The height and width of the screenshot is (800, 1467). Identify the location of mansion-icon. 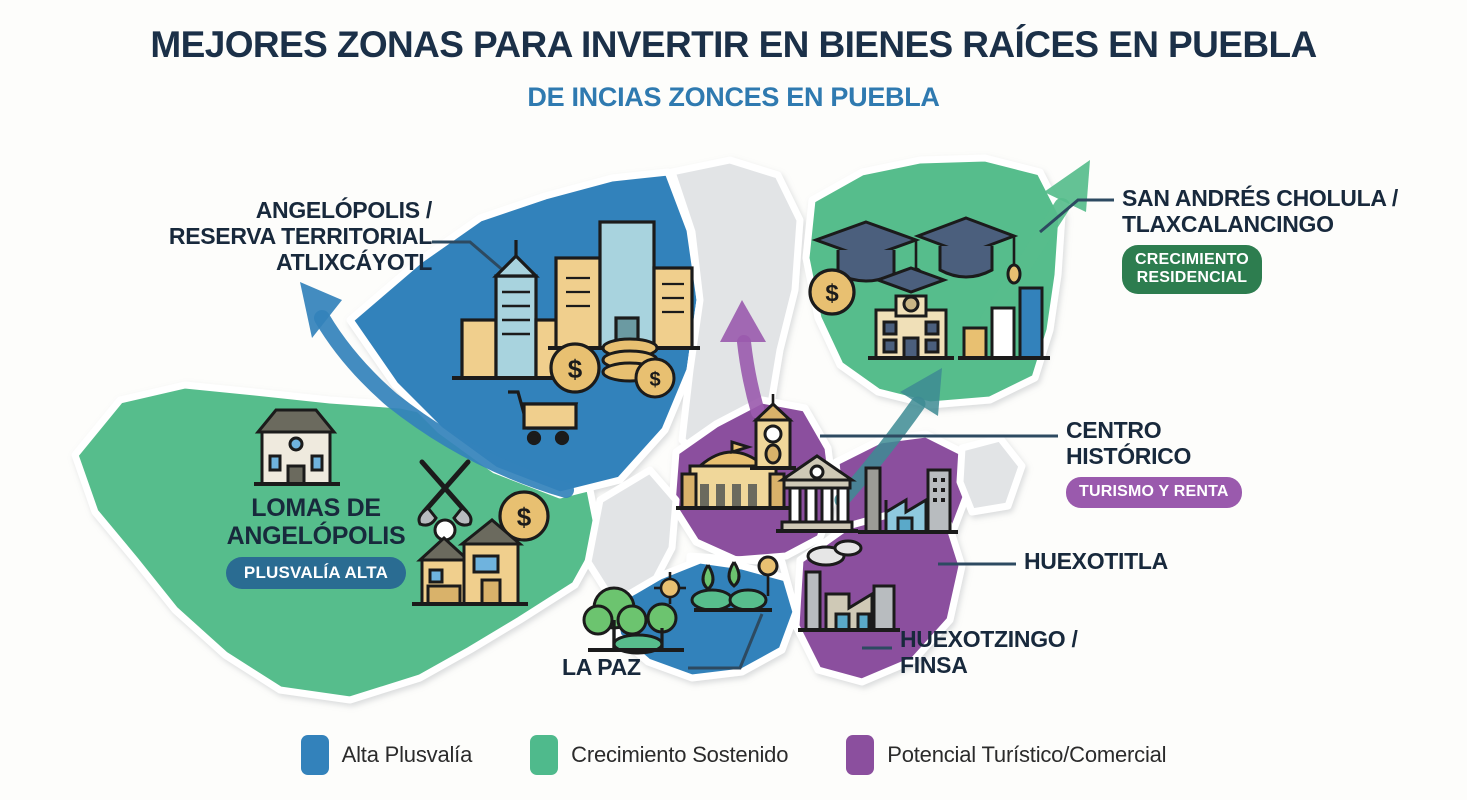
(297, 447).